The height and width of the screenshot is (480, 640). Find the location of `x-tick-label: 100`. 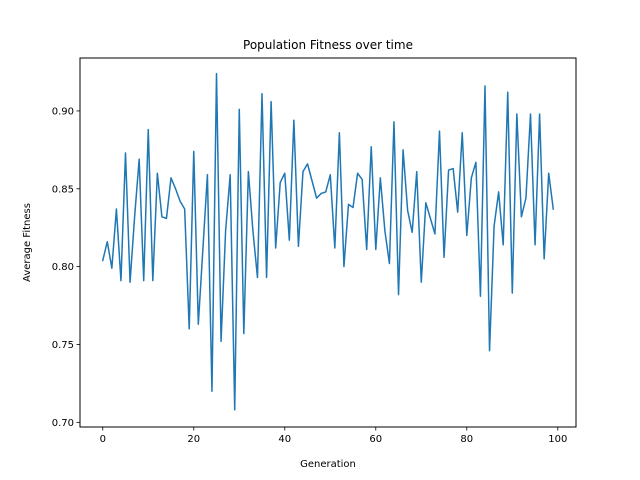

x-tick-label: 100 is located at coordinates (557, 439).